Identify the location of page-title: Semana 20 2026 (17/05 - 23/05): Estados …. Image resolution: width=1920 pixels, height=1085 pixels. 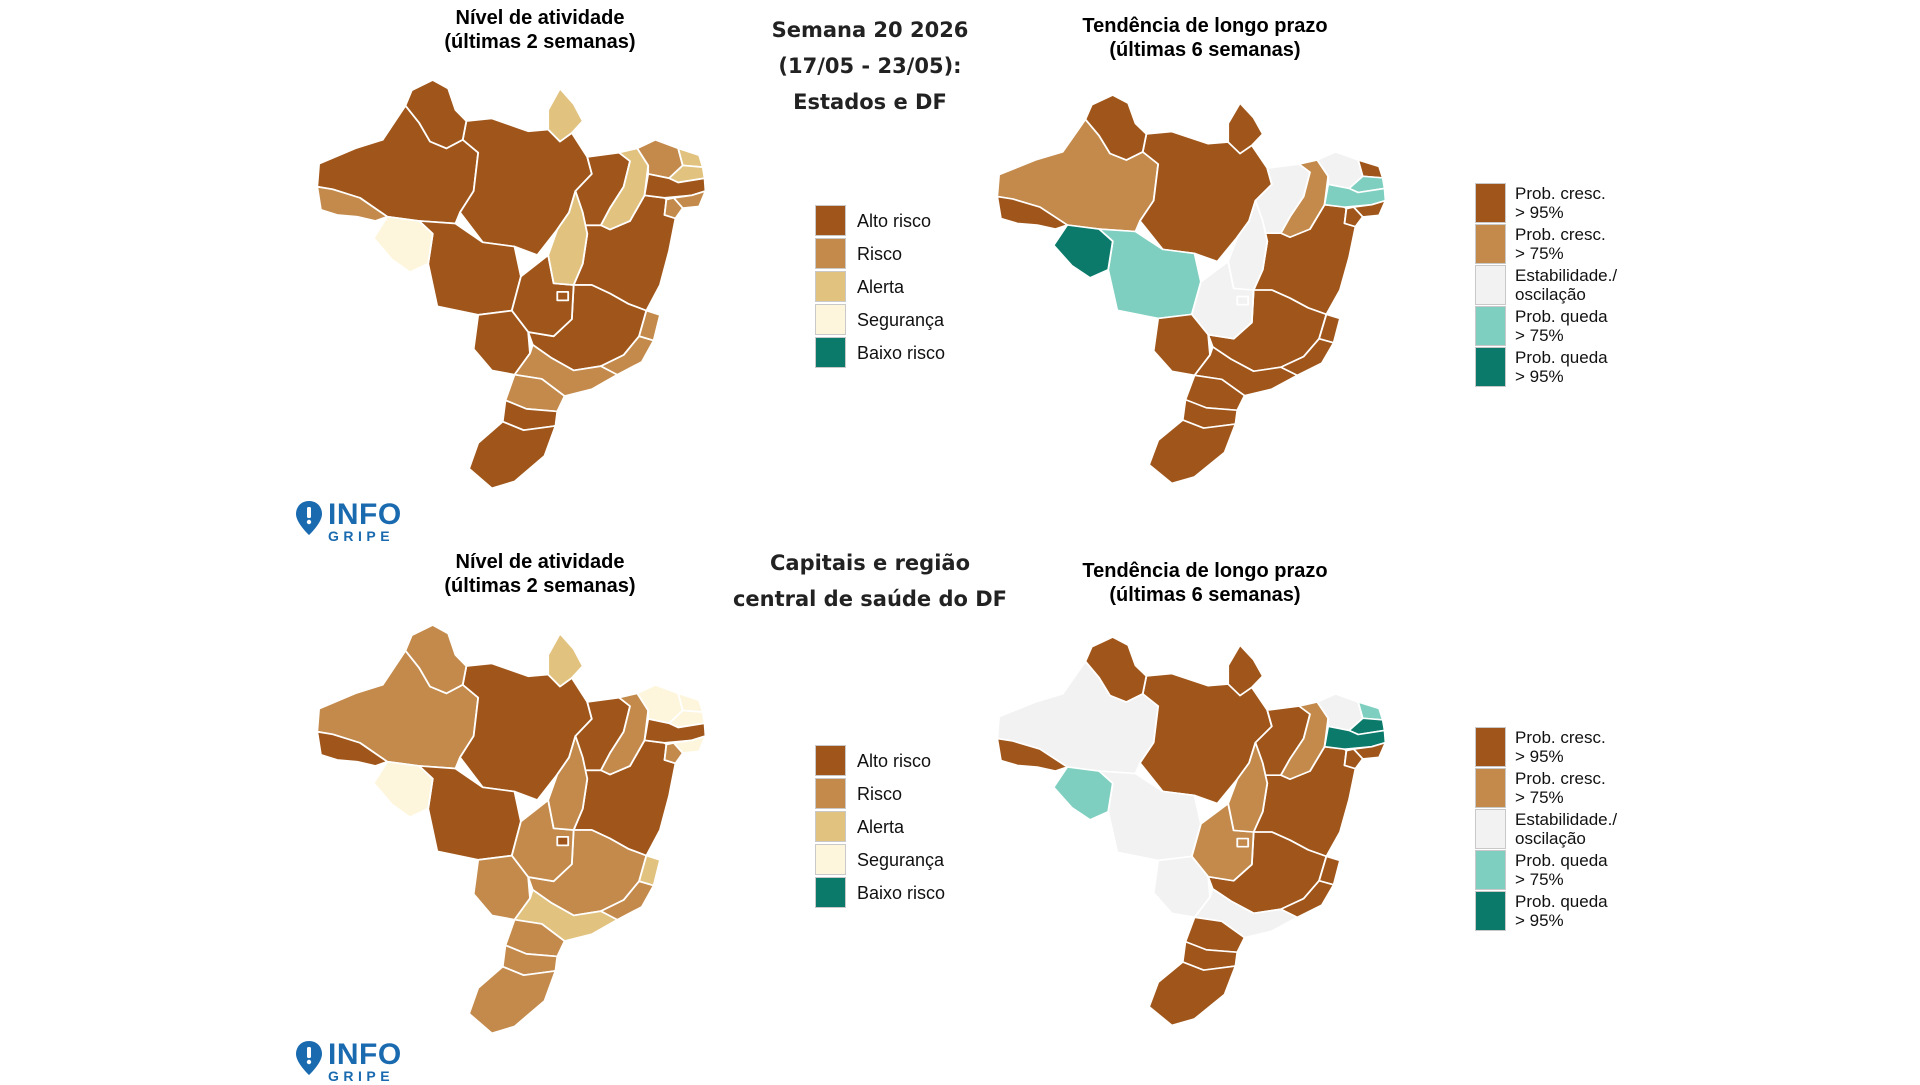
(870, 66).